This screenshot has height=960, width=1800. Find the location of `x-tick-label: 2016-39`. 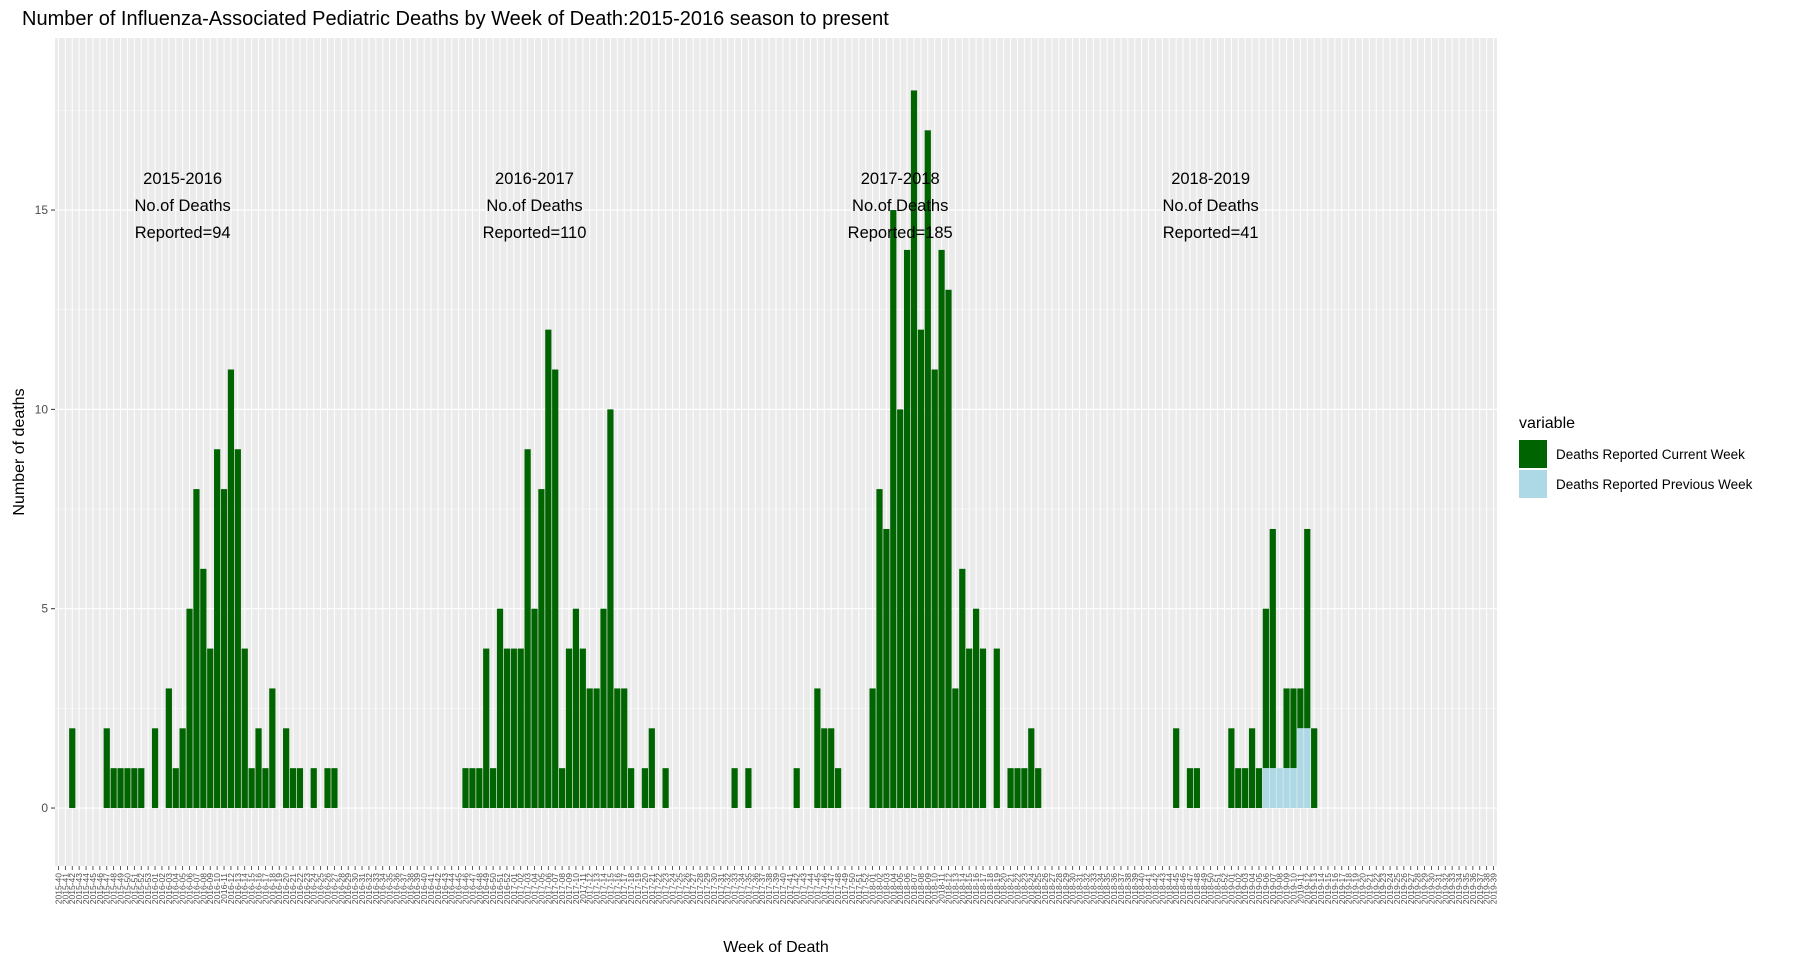

x-tick-label: 2016-39 is located at coordinates (417, 888).